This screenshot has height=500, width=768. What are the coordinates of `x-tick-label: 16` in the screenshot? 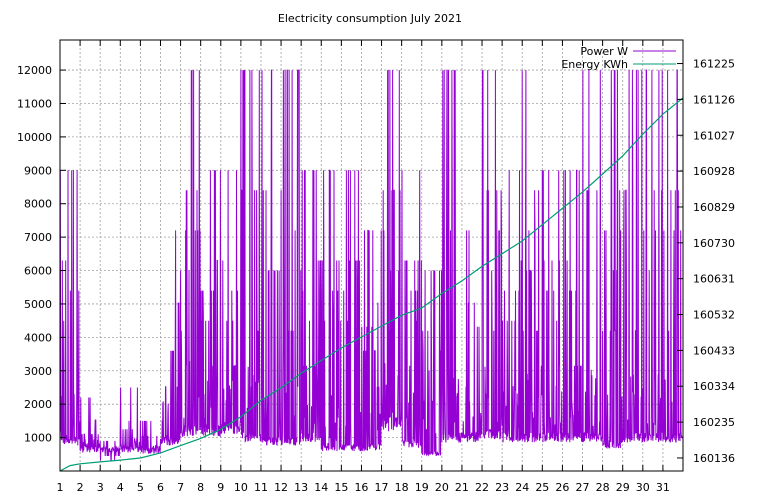 It's located at (361, 487).